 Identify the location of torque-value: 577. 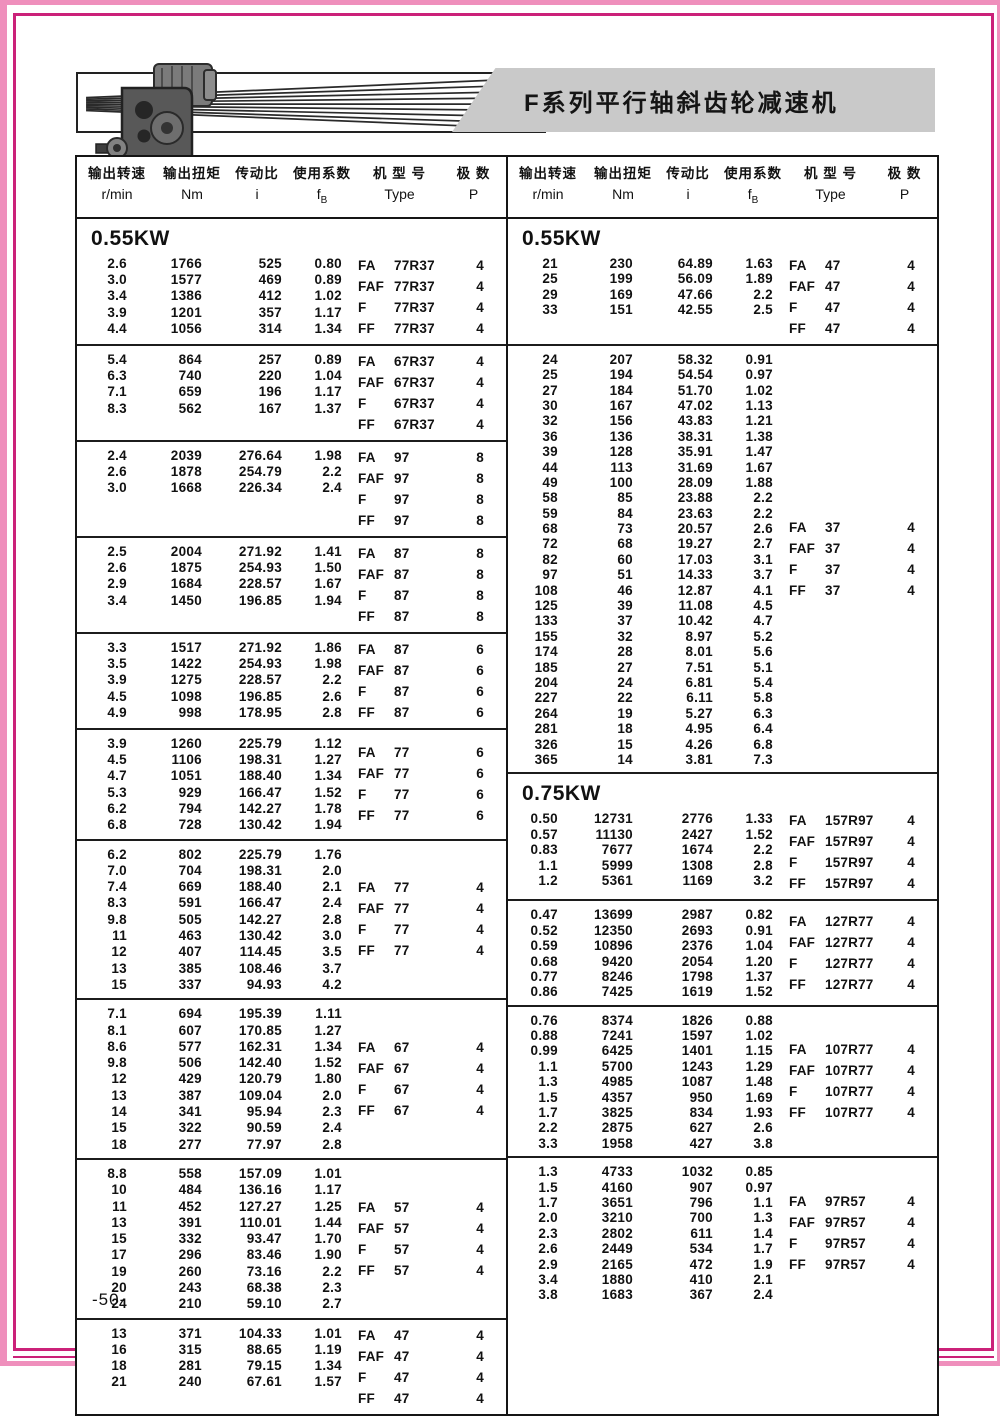
(190, 1046).